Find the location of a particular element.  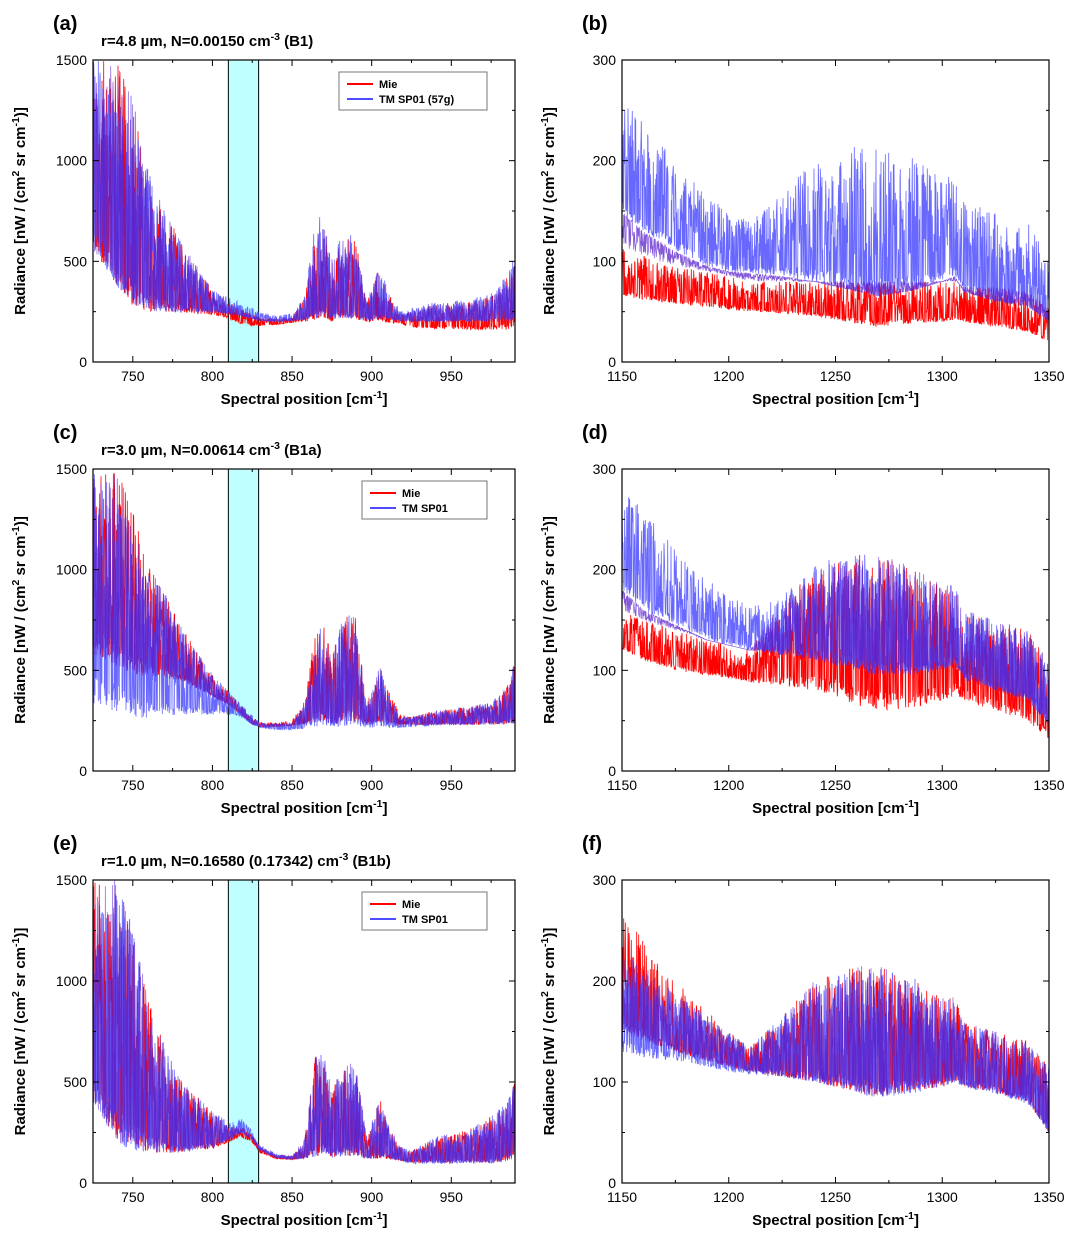

panel-title: r=1.0 µm, N=0.16580 (0.17342) cm-3 (B1b) is located at coordinates (246, 860).